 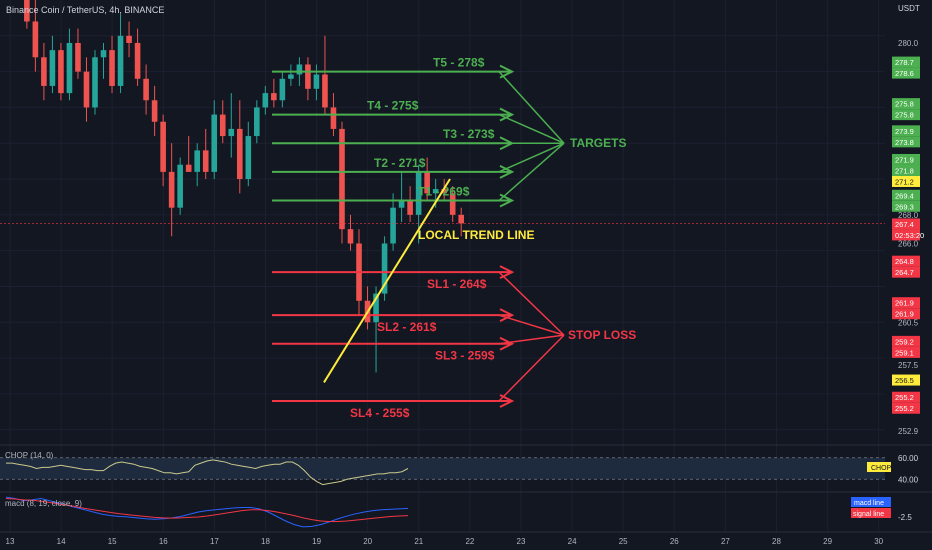 I want to click on stop-loss-label: STOP LOSS, so click(x=602, y=335).